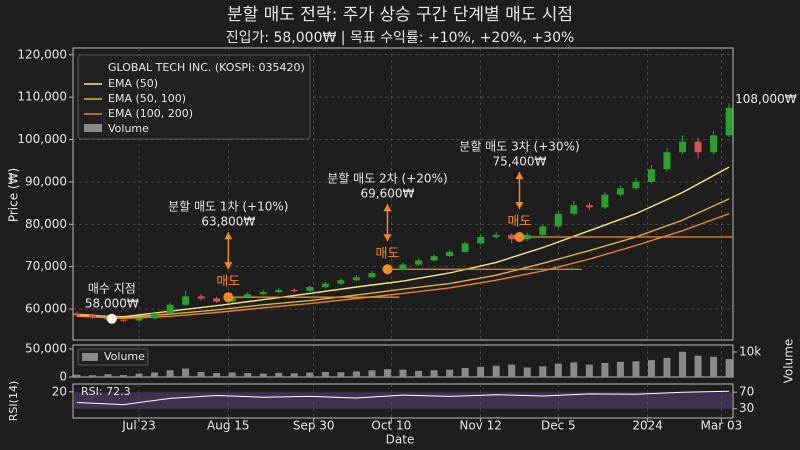  Describe the element at coordinates (520, 162) in the screenshot. I see `sell-price: 75,400₩` at that location.